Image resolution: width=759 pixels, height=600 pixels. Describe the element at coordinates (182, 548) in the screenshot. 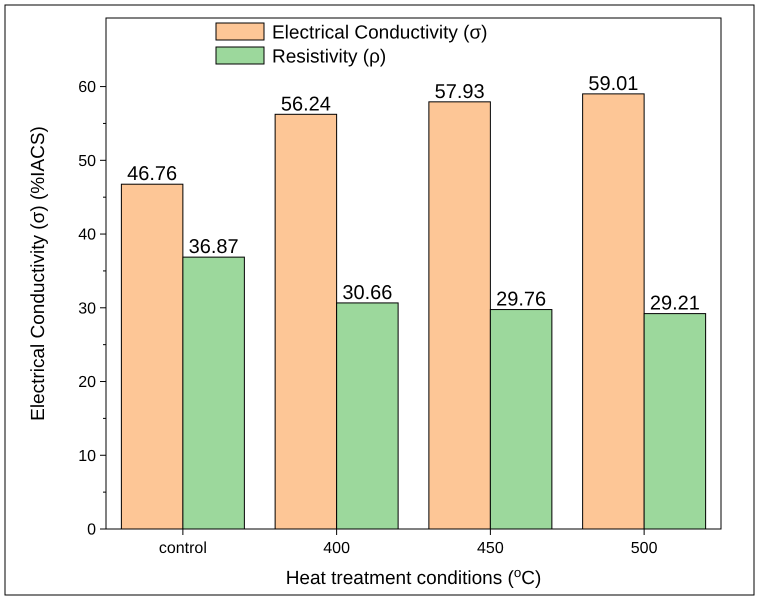

I see `x-tick-label: control` at that location.